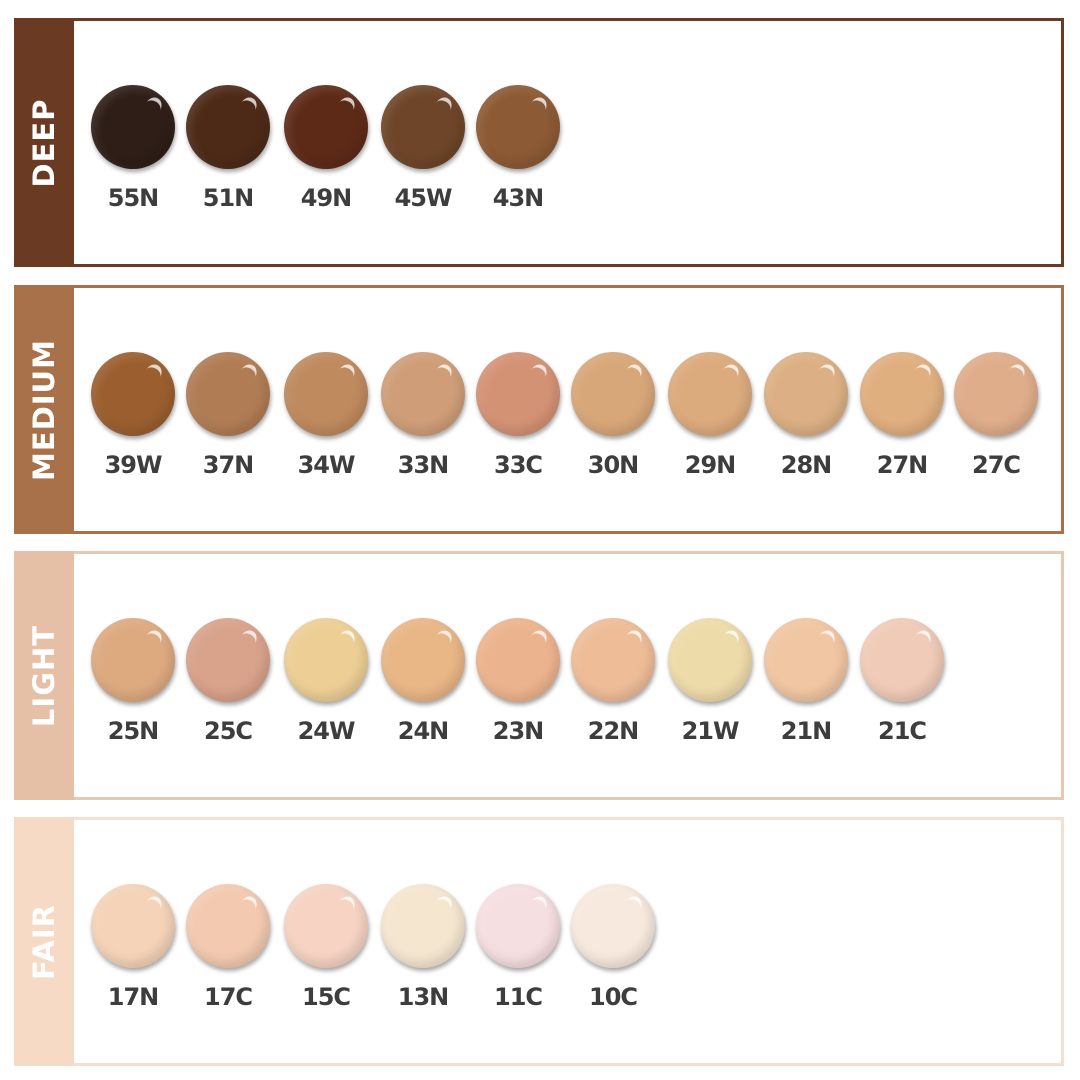 Image resolution: width=1080 pixels, height=1080 pixels. Describe the element at coordinates (806, 731) in the screenshot. I see `shade-code: 21N` at that location.